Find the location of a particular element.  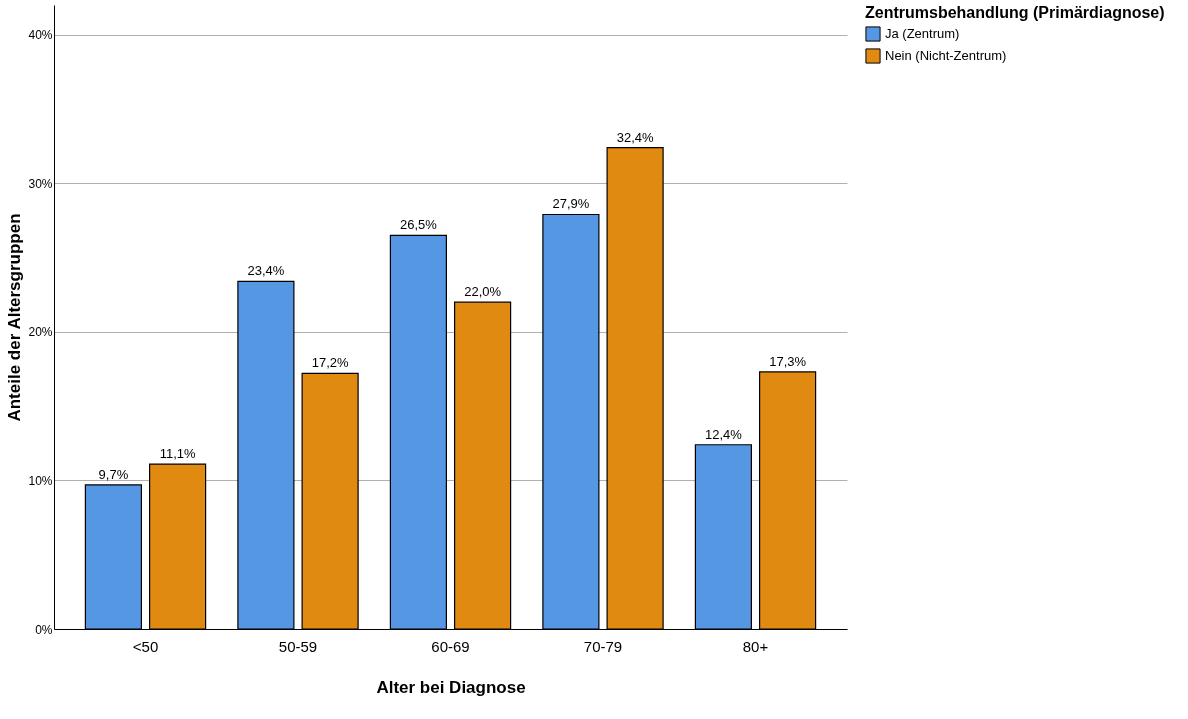

x-axis-title: Alter bei Diagnose is located at coordinates (451, 687).